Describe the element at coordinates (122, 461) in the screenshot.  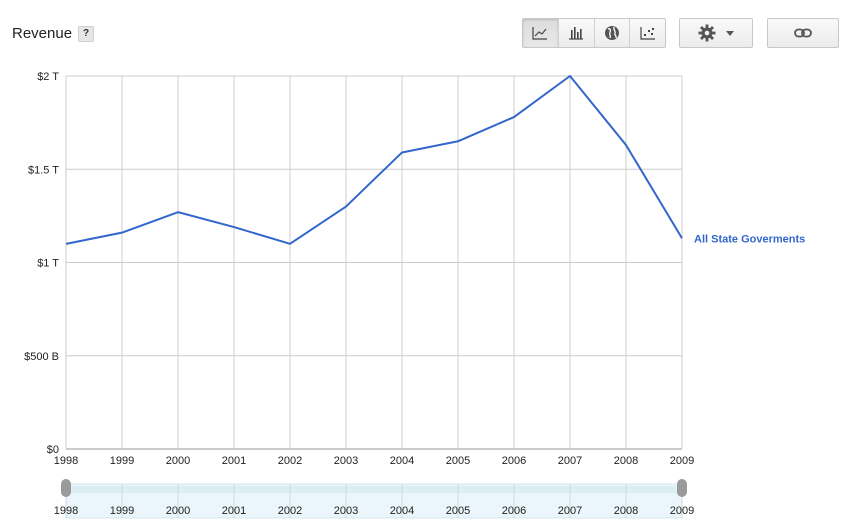
I see `x-tick-label: 1999` at that location.